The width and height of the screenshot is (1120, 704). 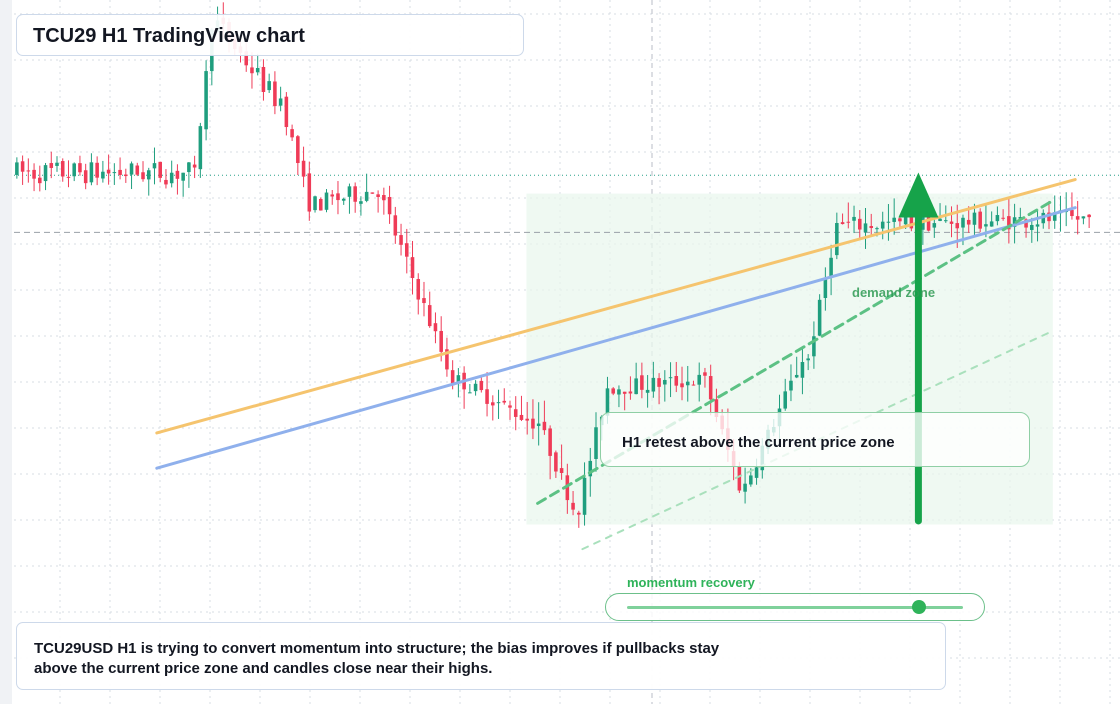 I want to click on momentum-slider-track, so click(x=795, y=607).